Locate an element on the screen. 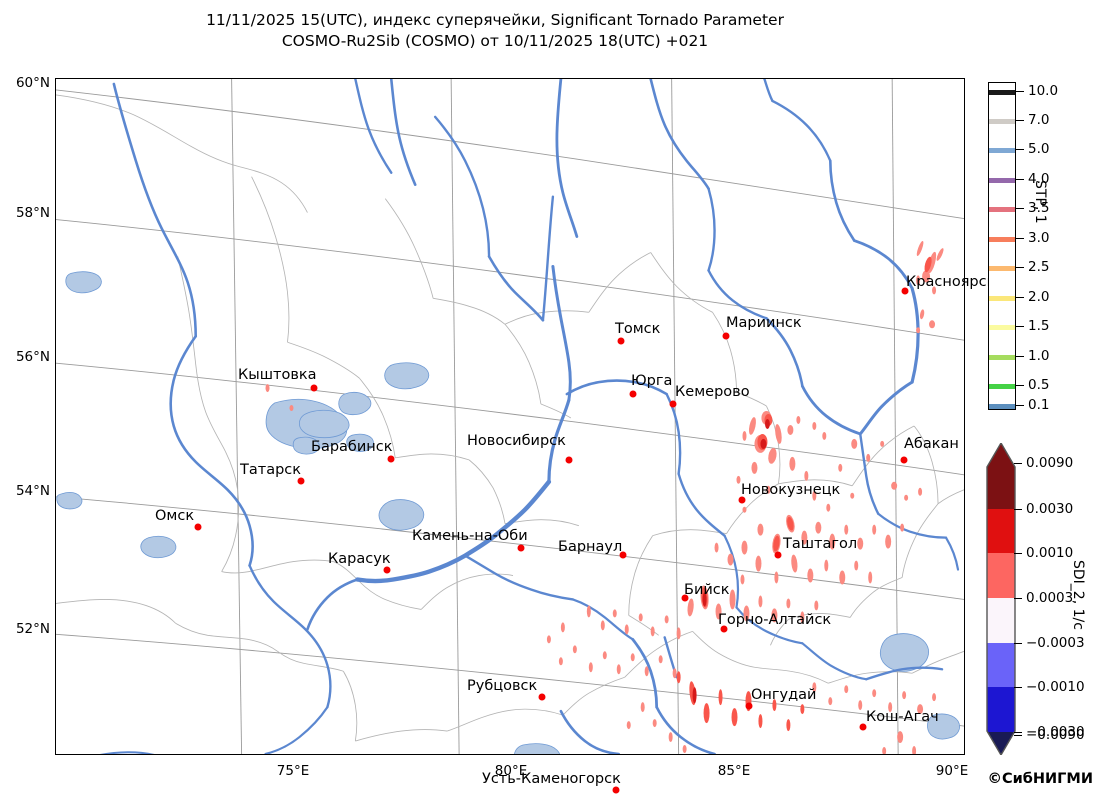 This screenshot has height=794, width=1099. colorbar-sdi is located at coordinates (1001, 599).